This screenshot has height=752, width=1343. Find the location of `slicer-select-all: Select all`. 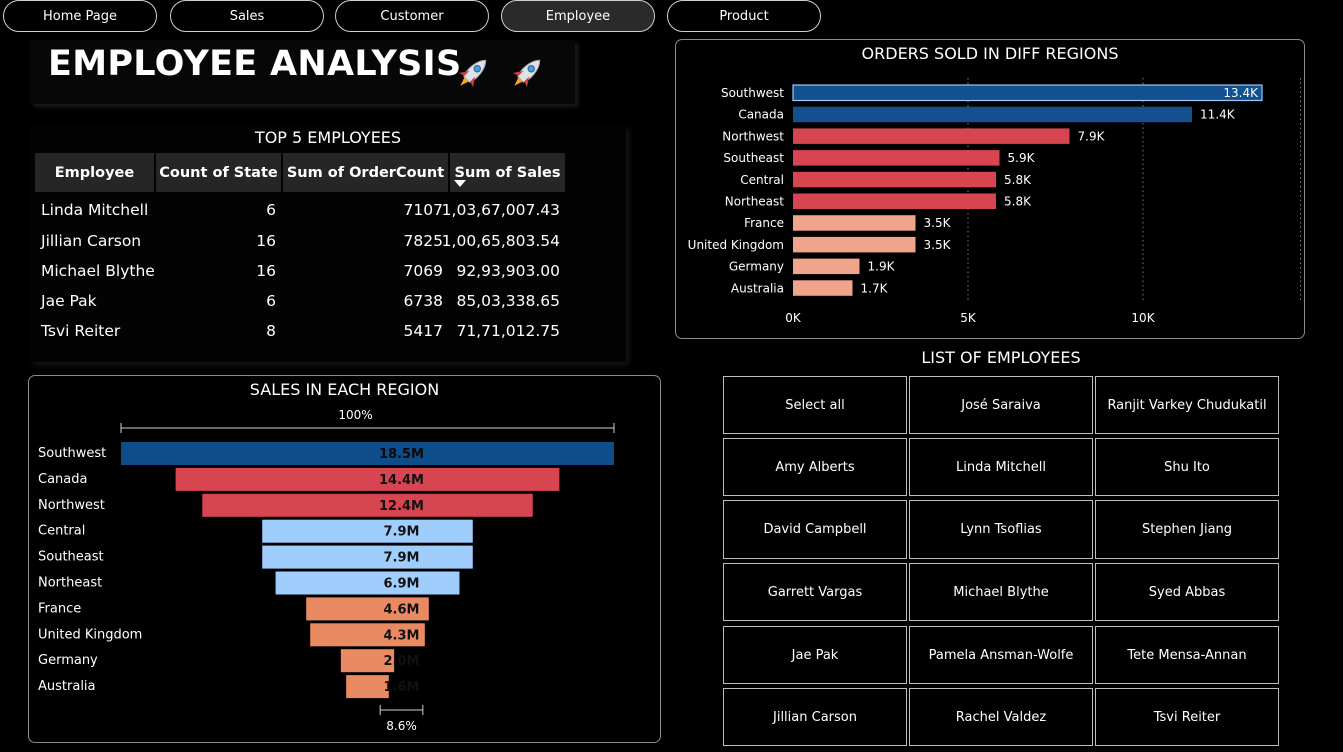

slicer-select-all: Select all is located at coordinates (815, 405).